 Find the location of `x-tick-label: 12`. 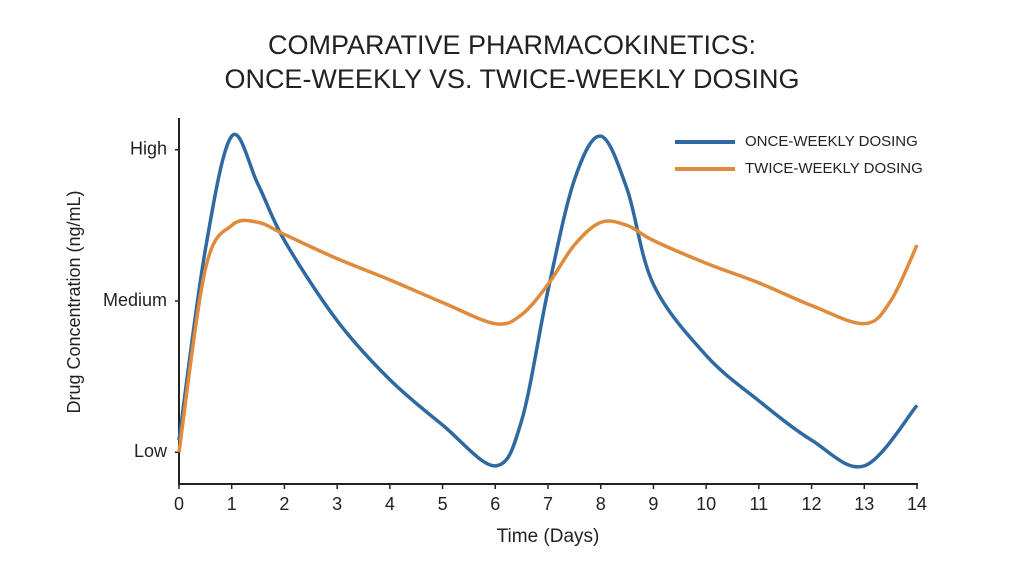

x-tick-label: 12 is located at coordinates (812, 504).